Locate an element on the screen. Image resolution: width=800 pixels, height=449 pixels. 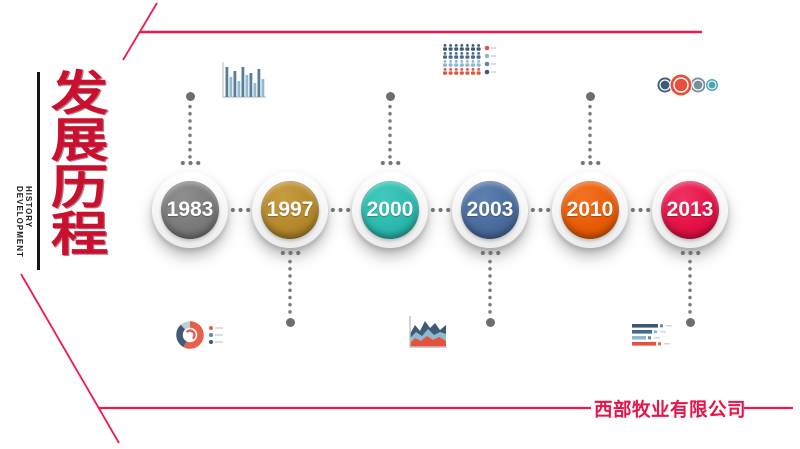
page-title: 发展历程 is located at coordinates (75, 162).